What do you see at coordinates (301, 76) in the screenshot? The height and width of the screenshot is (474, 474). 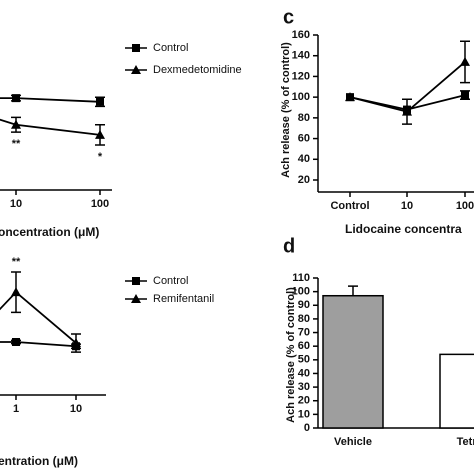 I see `y-tick-label: 120` at bounding box center [301, 76].